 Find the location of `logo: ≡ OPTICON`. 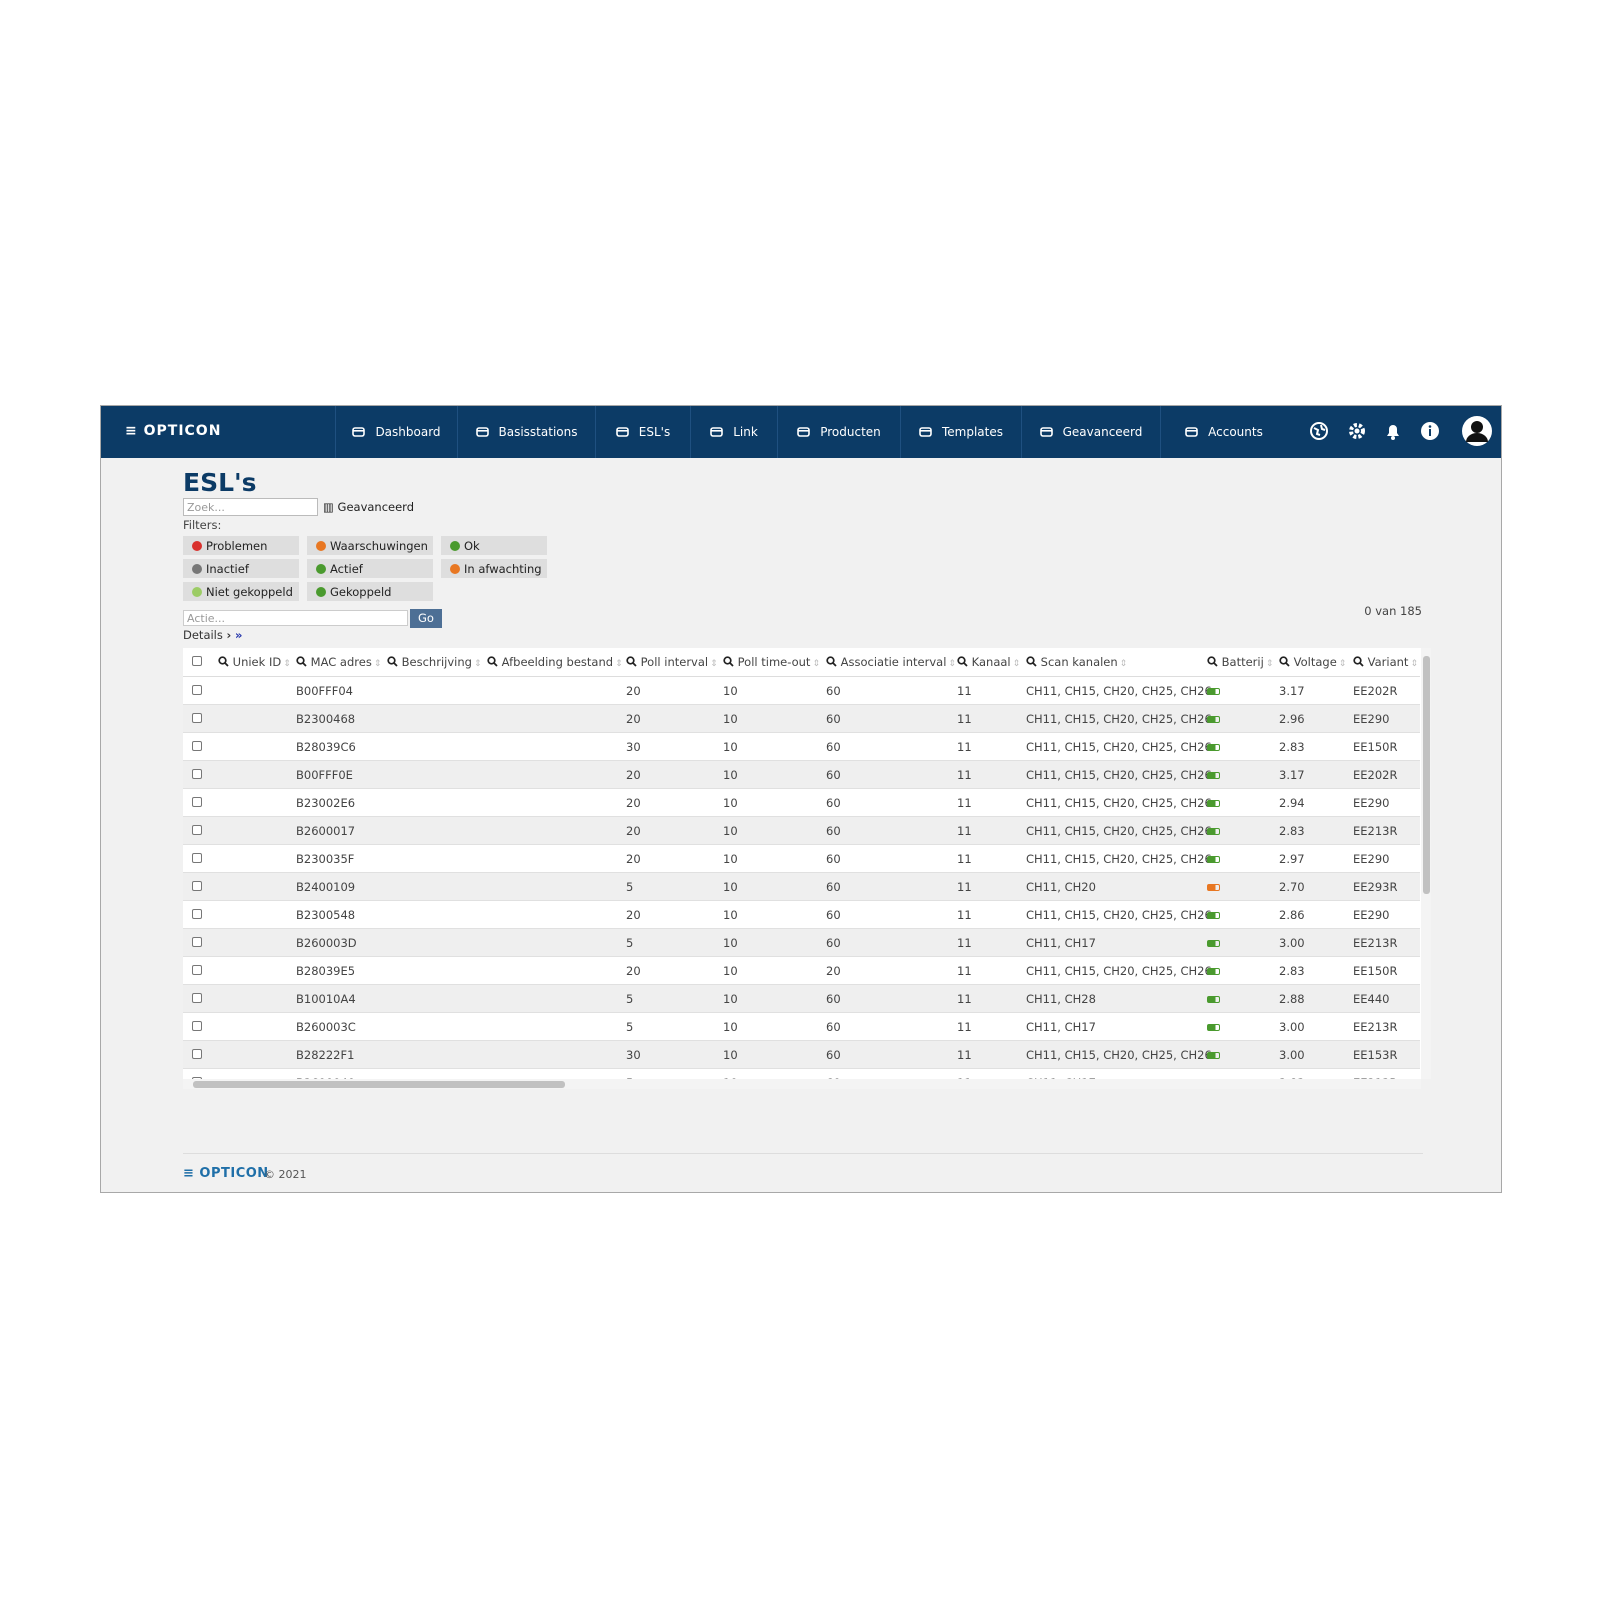

logo: ≡ OPTICON is located at coordinates (173, 431).